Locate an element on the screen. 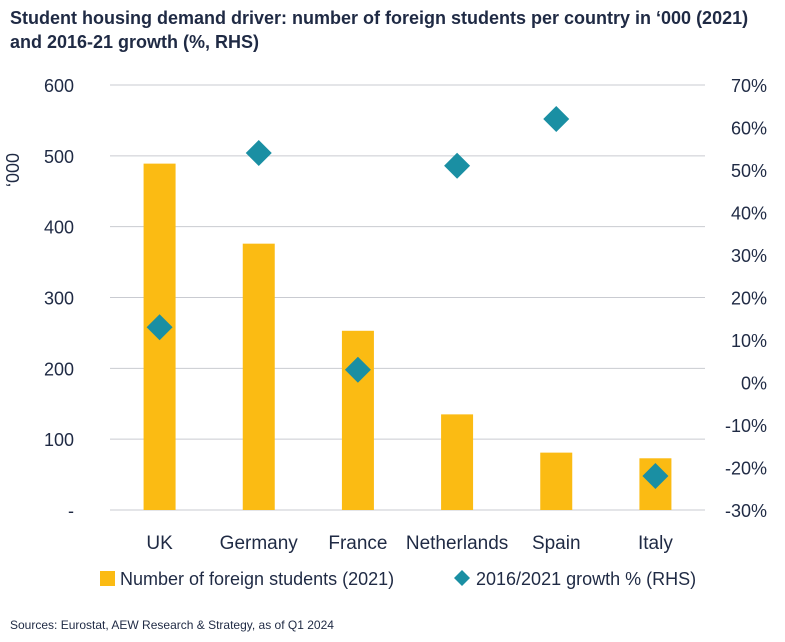  y-tick-label: 400 is located at coordinates (59, 228).